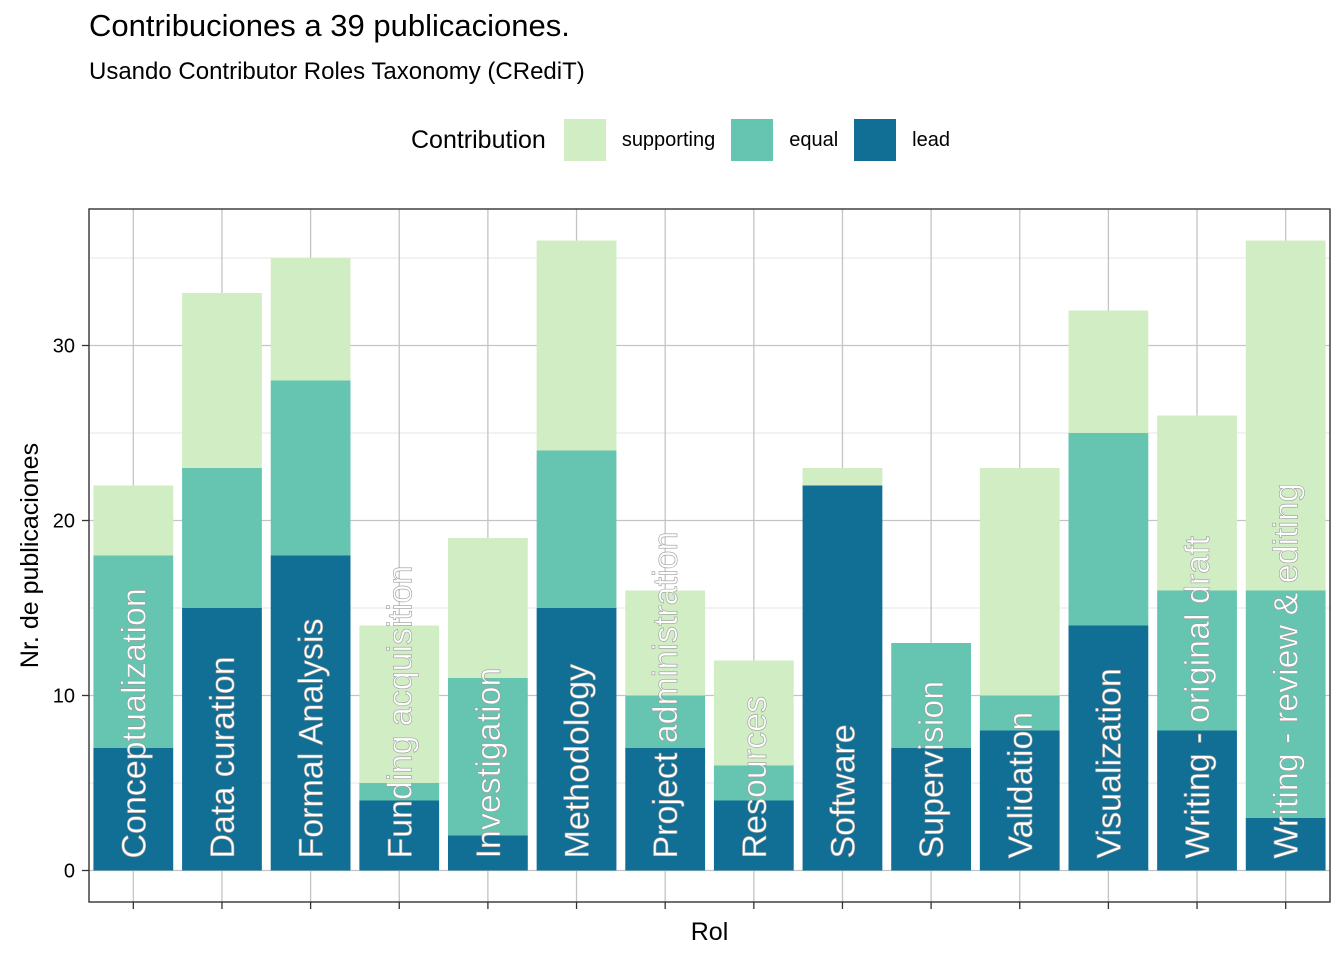 The height and width of the screenshot is (960, 1344). What do you see at coordinates (30, 555) in the screenshot?
I see `y-axis-title: Nr. de publicaciones` at bounding box center [30, 555].